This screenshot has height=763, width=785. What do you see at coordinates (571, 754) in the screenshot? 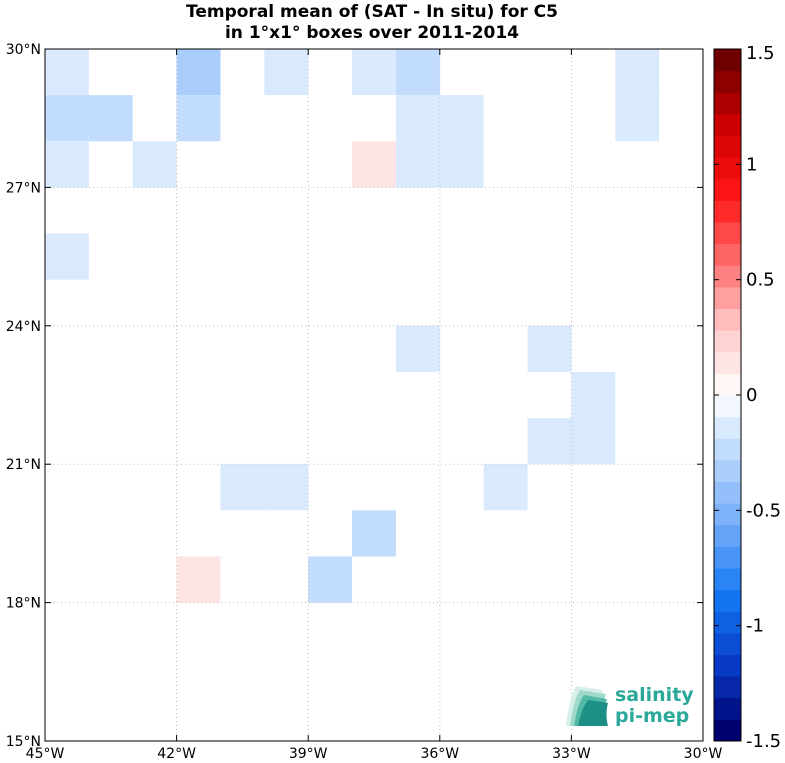
I see `x-tick-label: 33°W` at bounding box center [571, 754].